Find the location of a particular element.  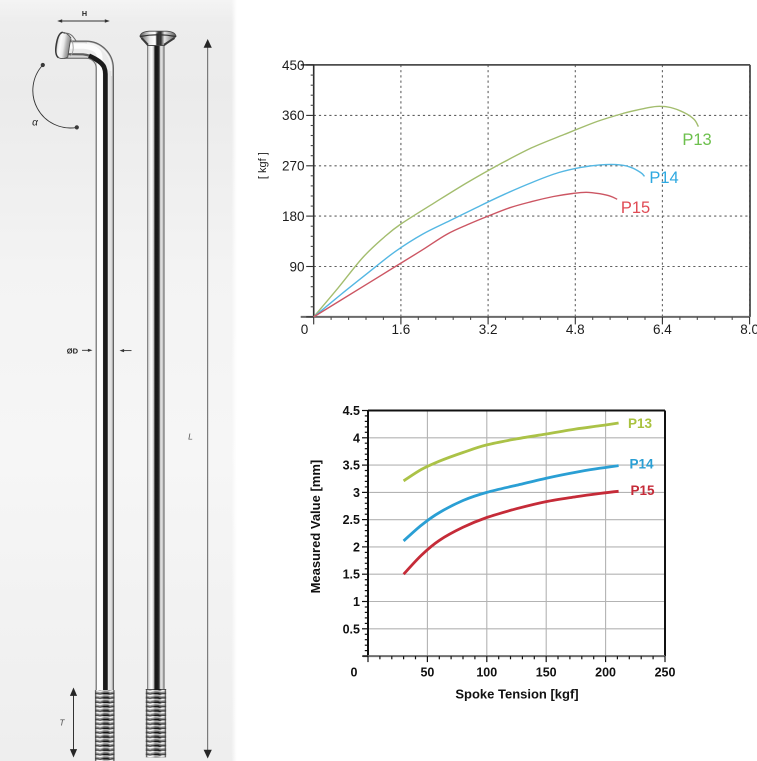

svg-text: 90 is located at coordinates (296, 266).